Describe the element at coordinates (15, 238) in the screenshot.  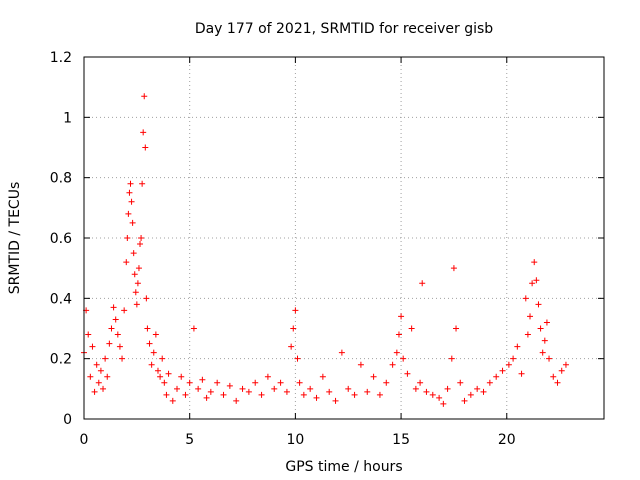
I see `y-axis-title: SRMTID / TECUs` at that location.